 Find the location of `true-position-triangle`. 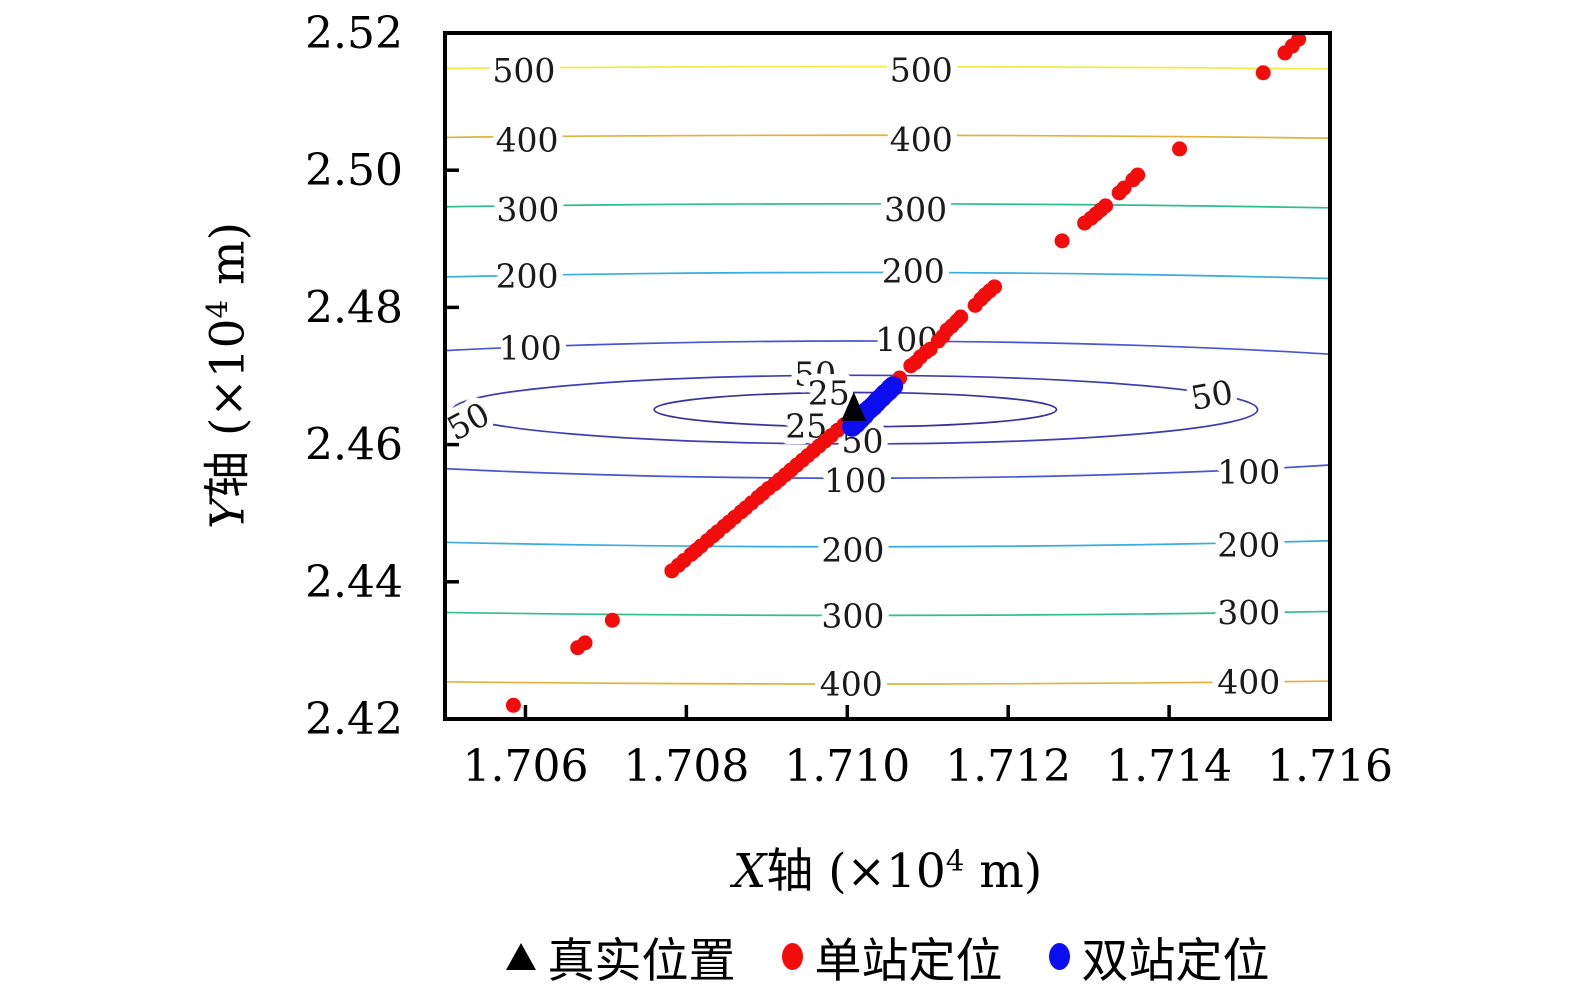

true-position-triangle is located at coordinates (854, 406).